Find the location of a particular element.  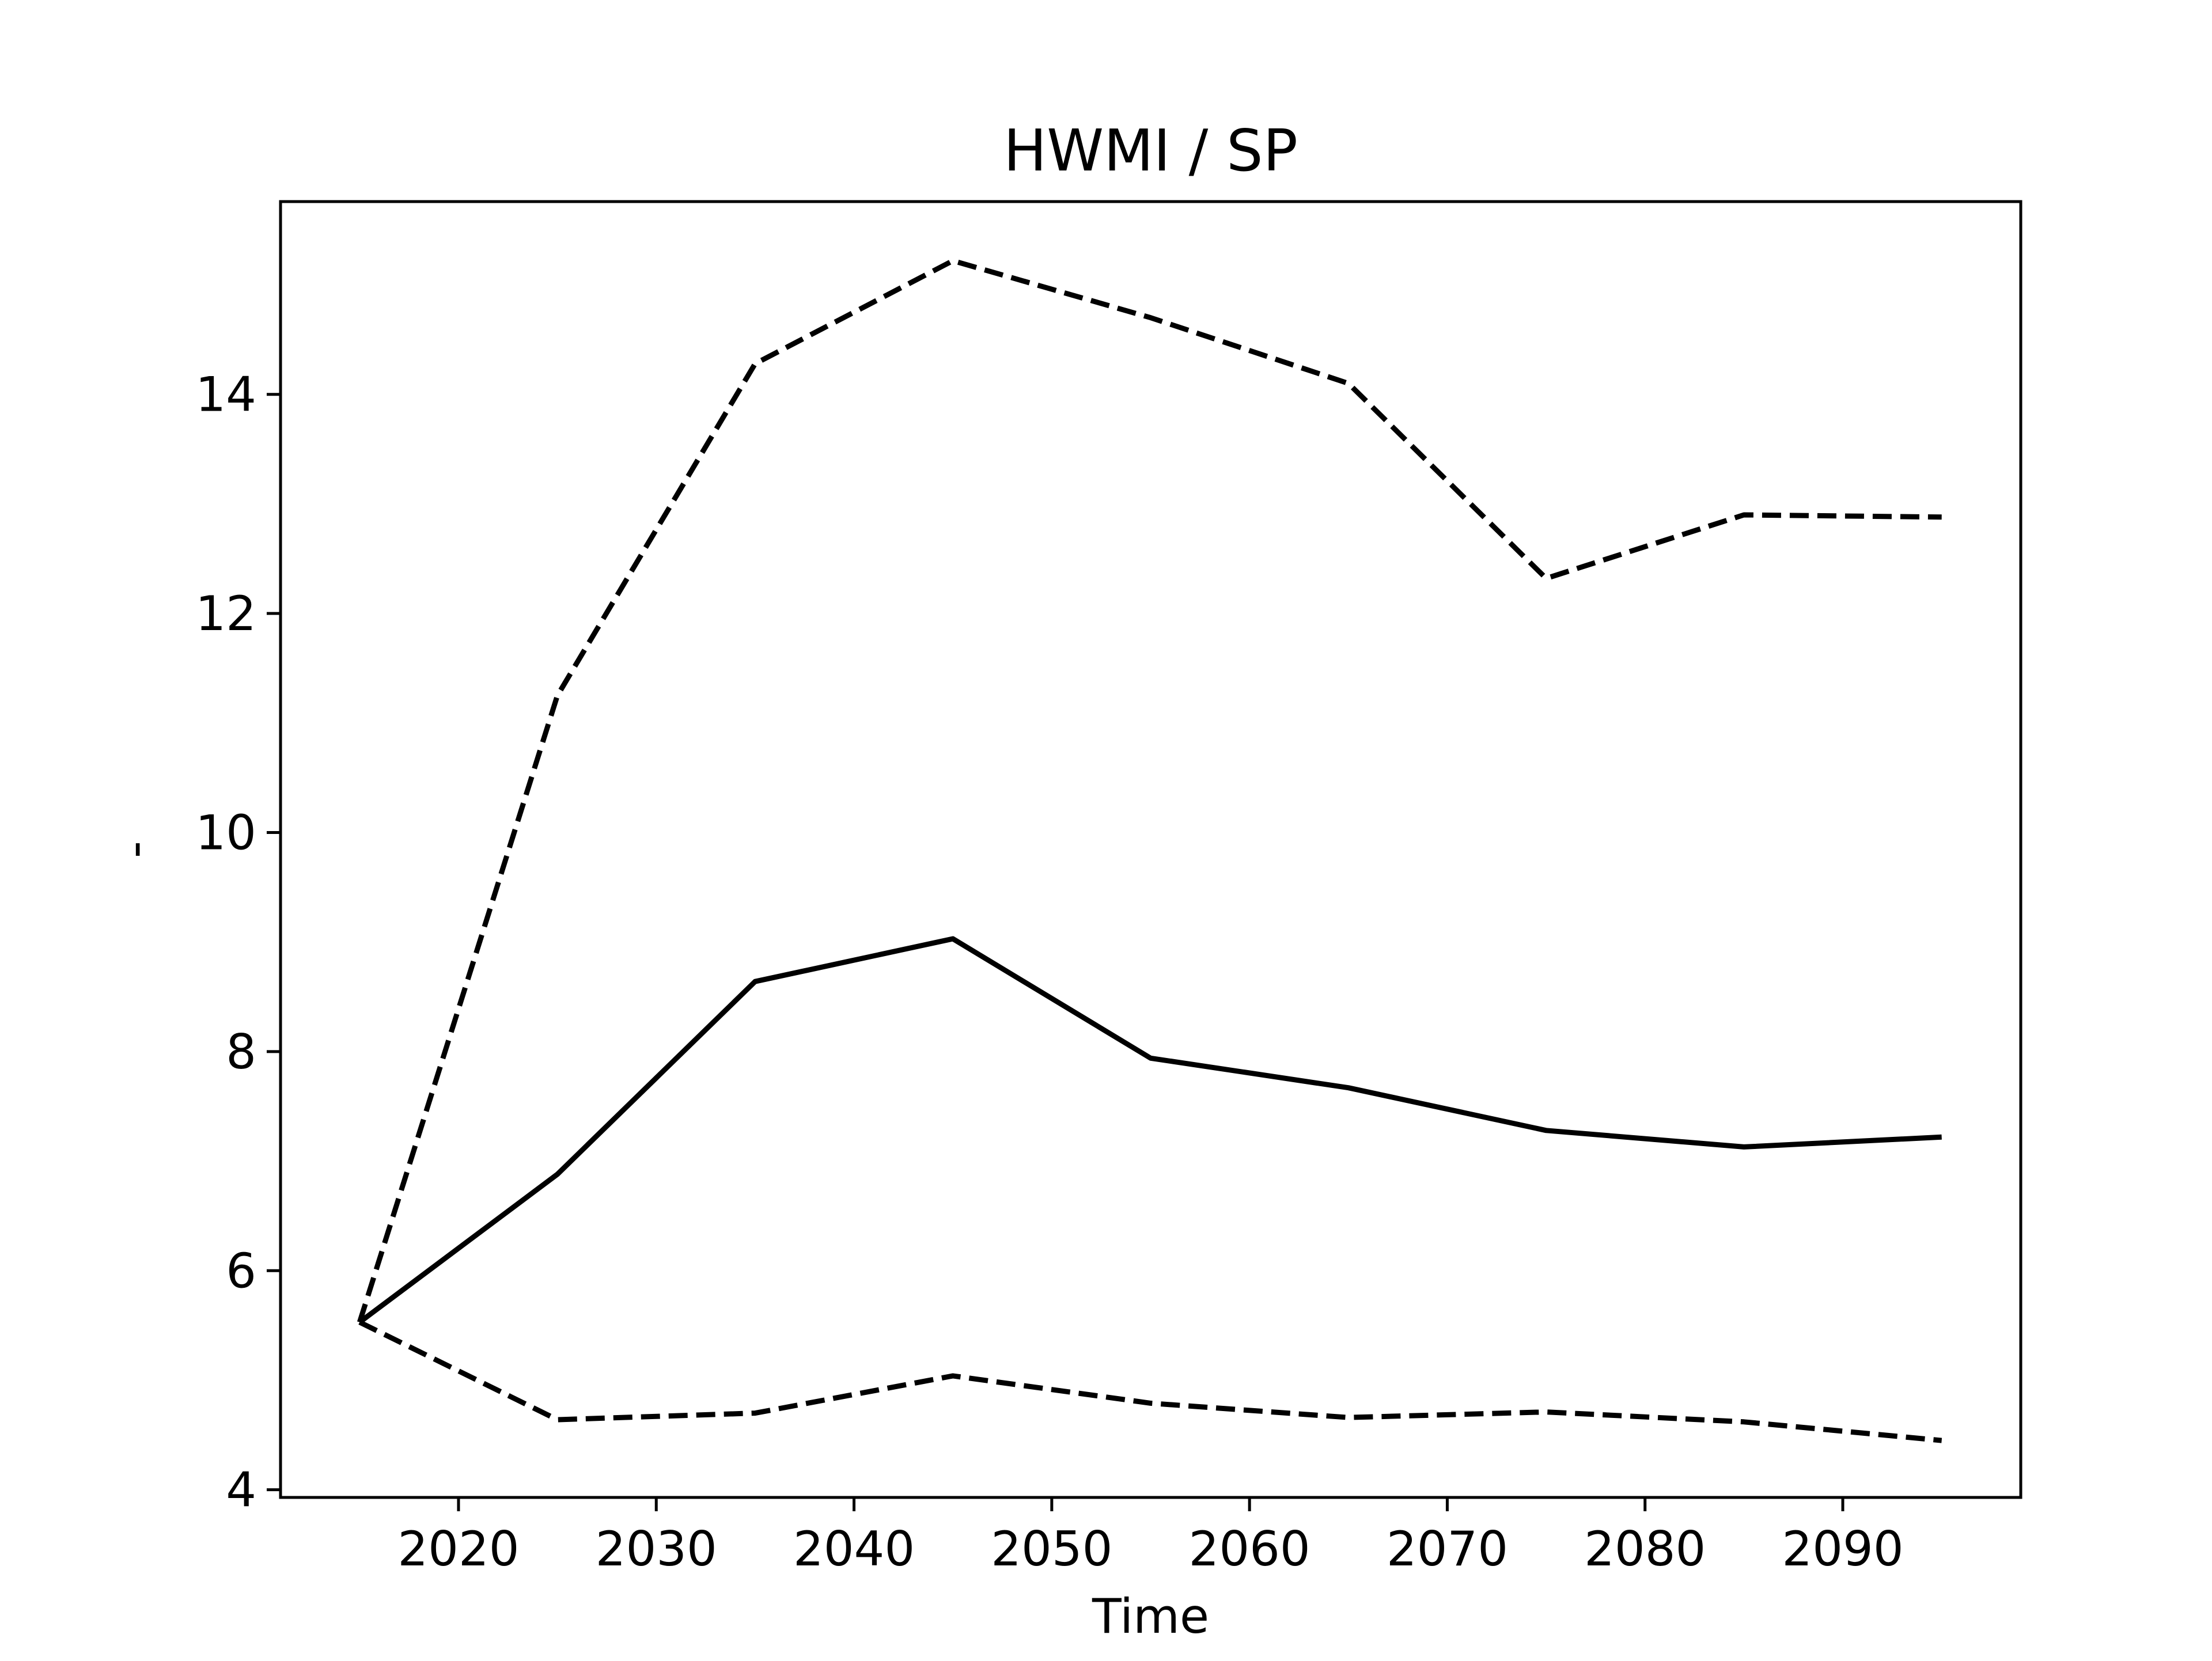

x-tick-label-2030: 2030 is located at coordinates (656, 1549).